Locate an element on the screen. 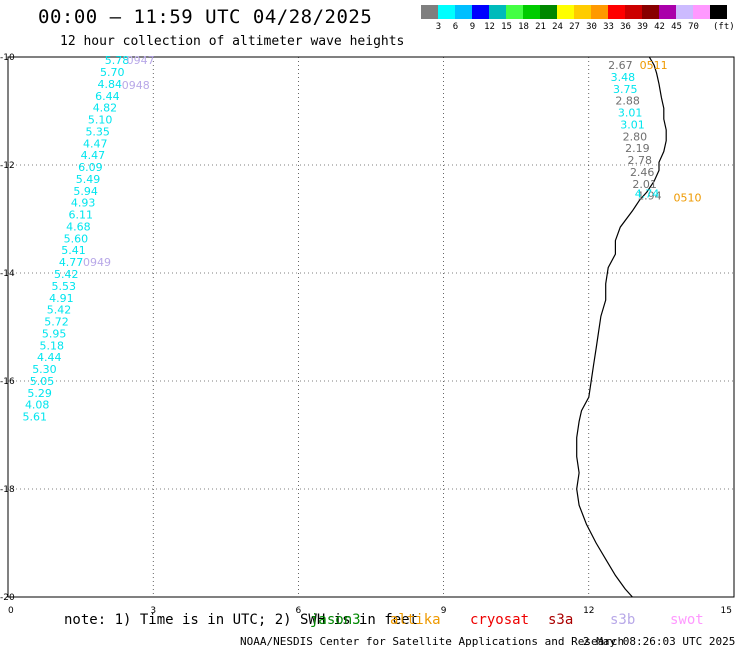 Image resolution: width=740 pixels, height=650 pixels. page-title: 00:00 – 11:59 UTC 04/28/2025 is located at coordinates (205, 17).